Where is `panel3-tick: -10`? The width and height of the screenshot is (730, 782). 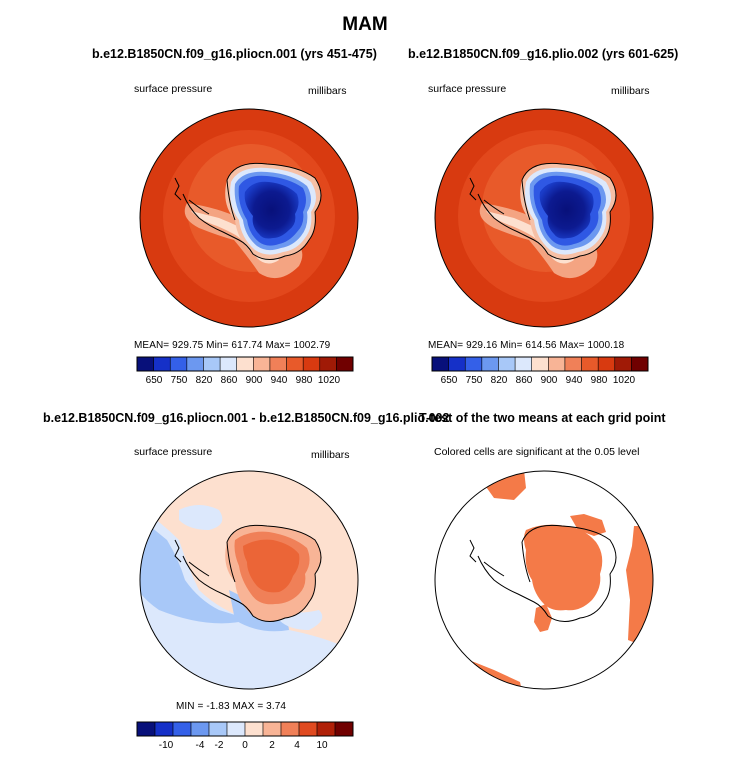
panel3-tick: -10 is located at coordinates (166, 745).